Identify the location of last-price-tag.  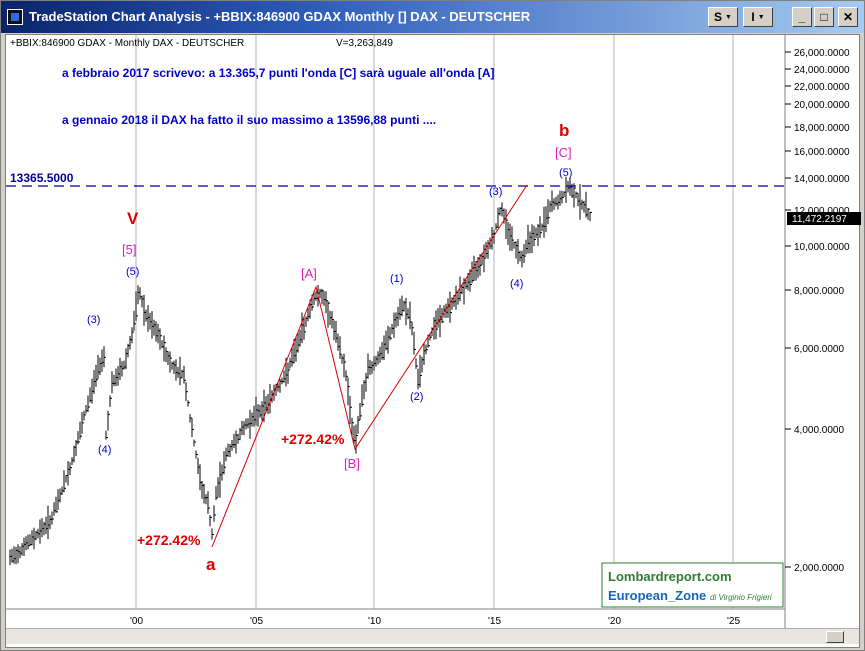
(824, 218).